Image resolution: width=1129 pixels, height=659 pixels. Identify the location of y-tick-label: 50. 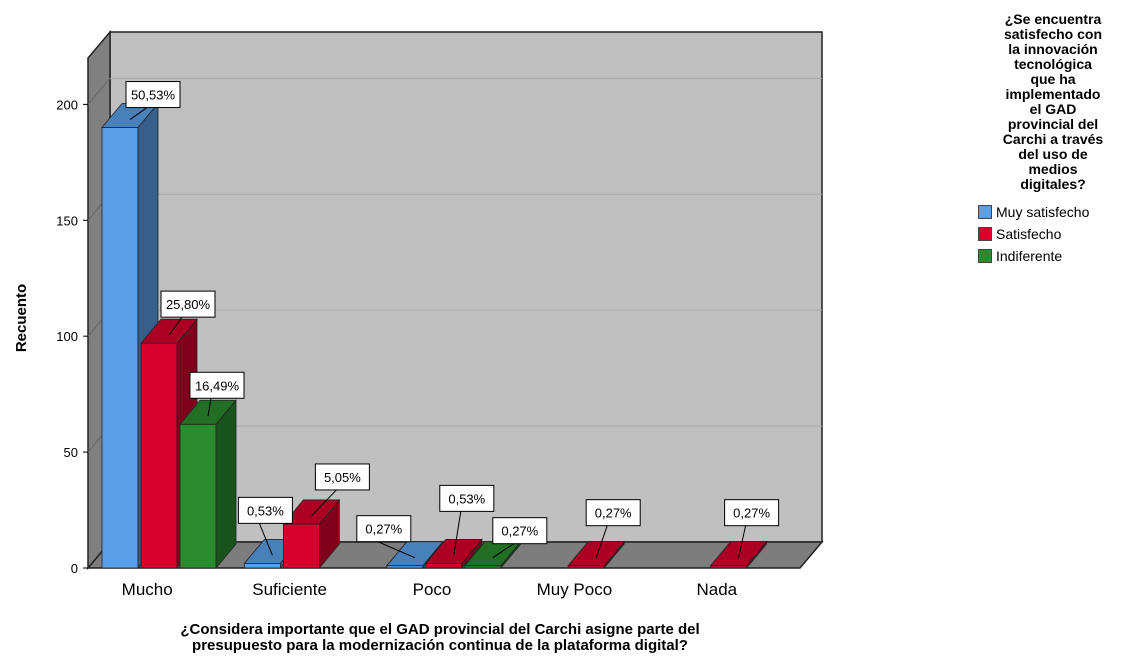
(71, 452).